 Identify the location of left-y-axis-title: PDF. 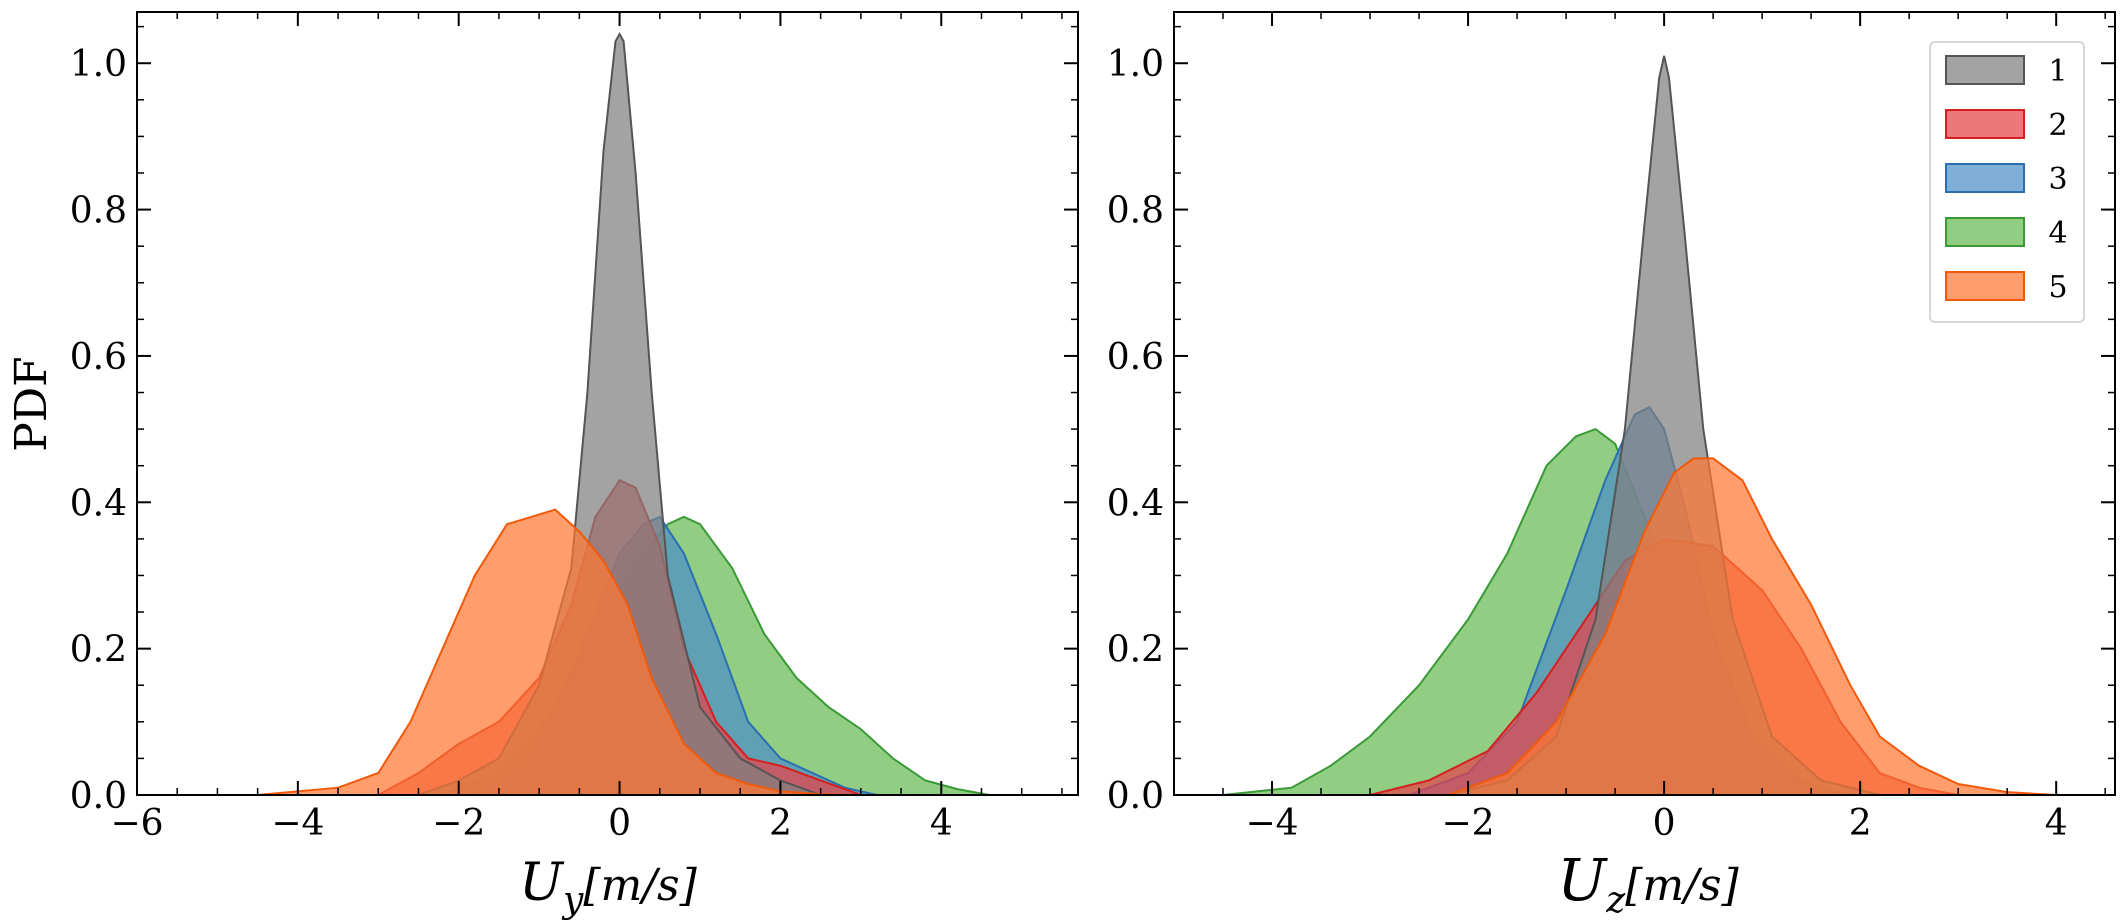
(31, 403).